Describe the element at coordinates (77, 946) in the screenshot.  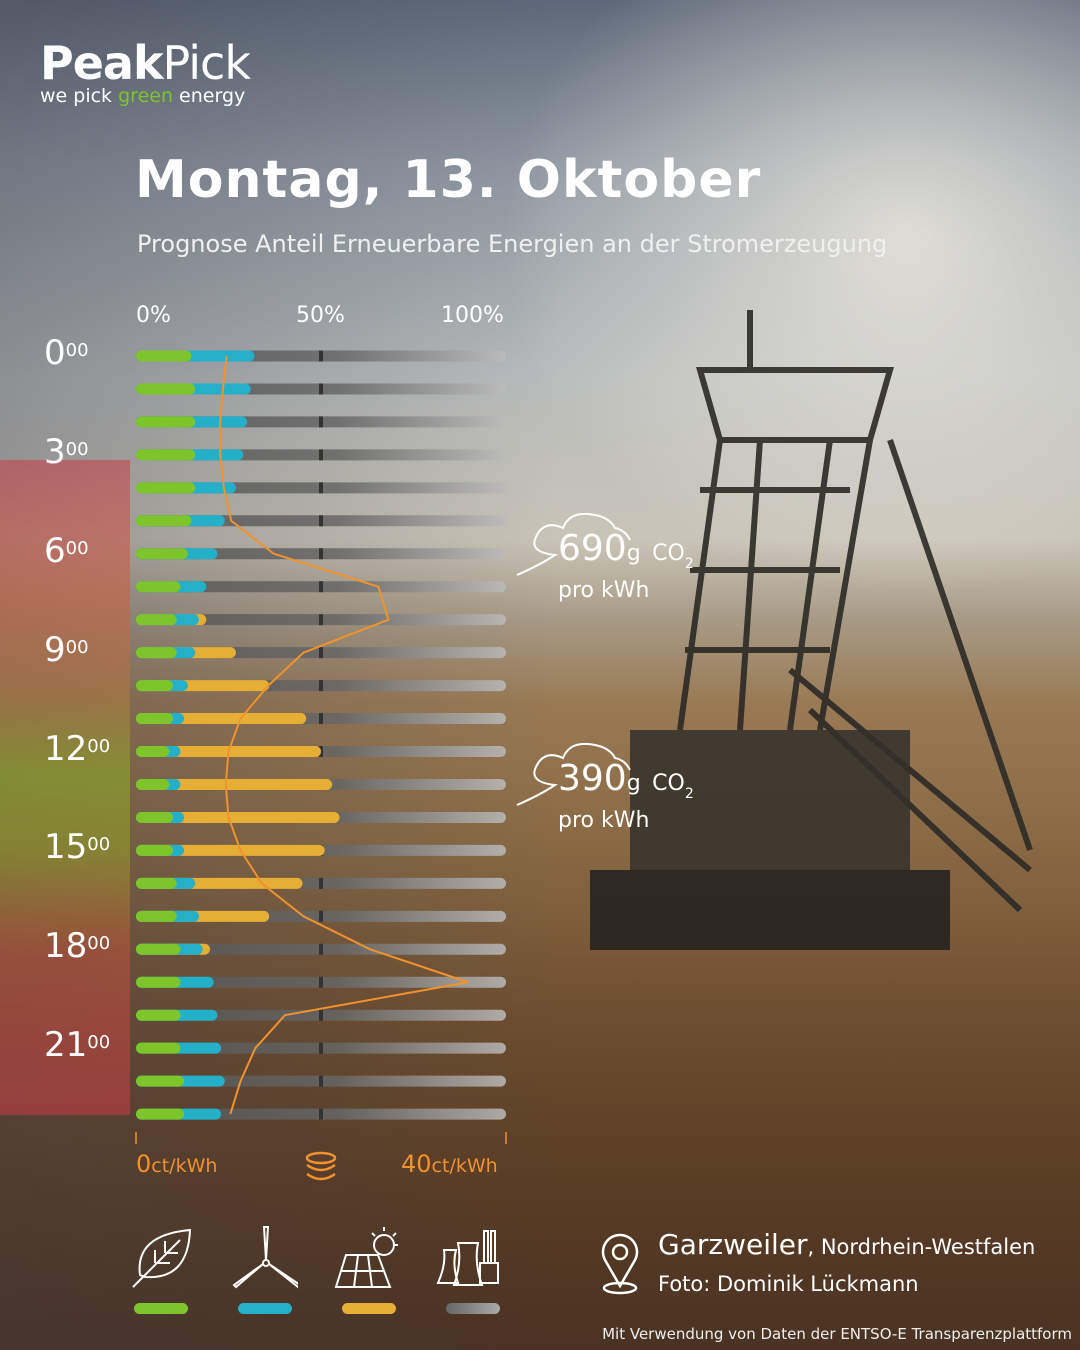
I see `hour-label: 1800` at that location.